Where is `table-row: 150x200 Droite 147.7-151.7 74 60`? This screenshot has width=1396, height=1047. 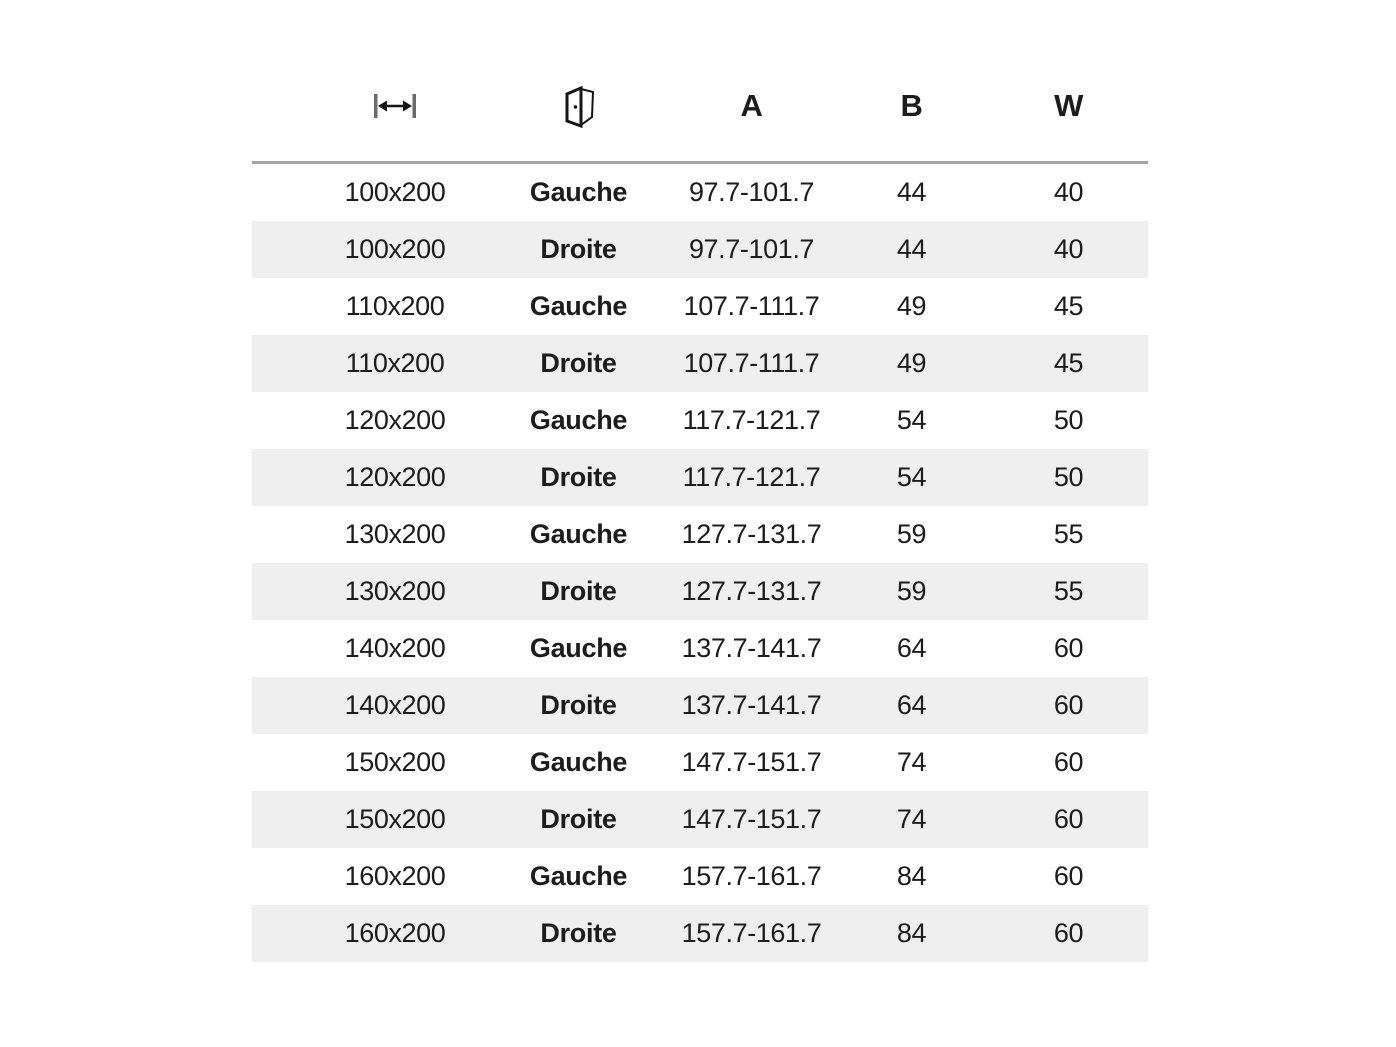 table-row: 150x200 Droite 147.7-151.7 74 60 is located at coordinates (700, 819).